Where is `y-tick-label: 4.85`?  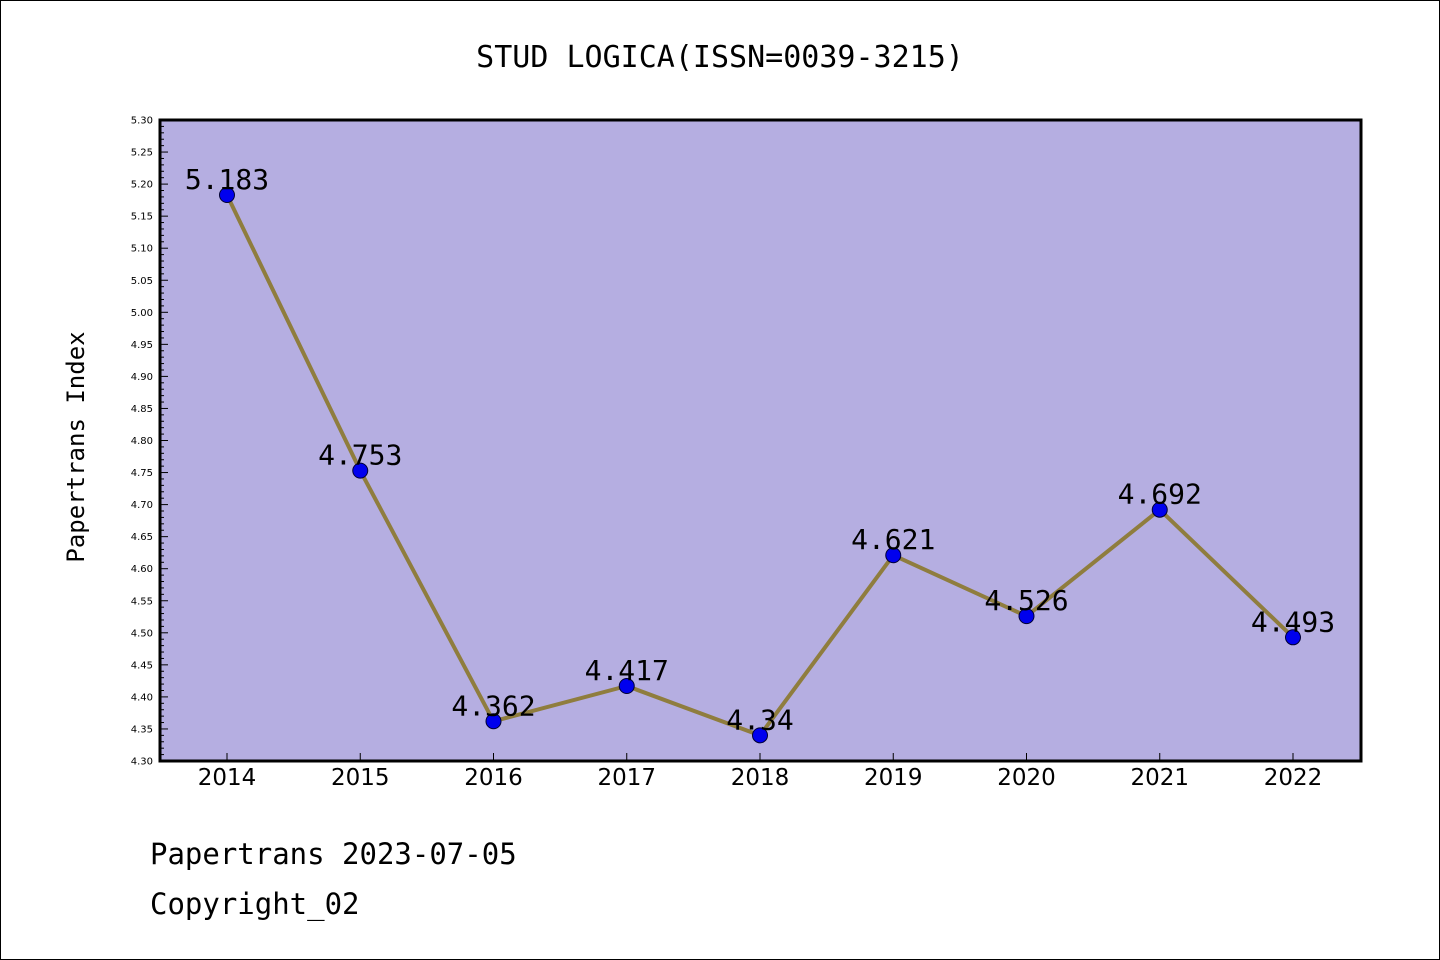
y-tick-label: 4.85 is located at coordinates (142, 409).